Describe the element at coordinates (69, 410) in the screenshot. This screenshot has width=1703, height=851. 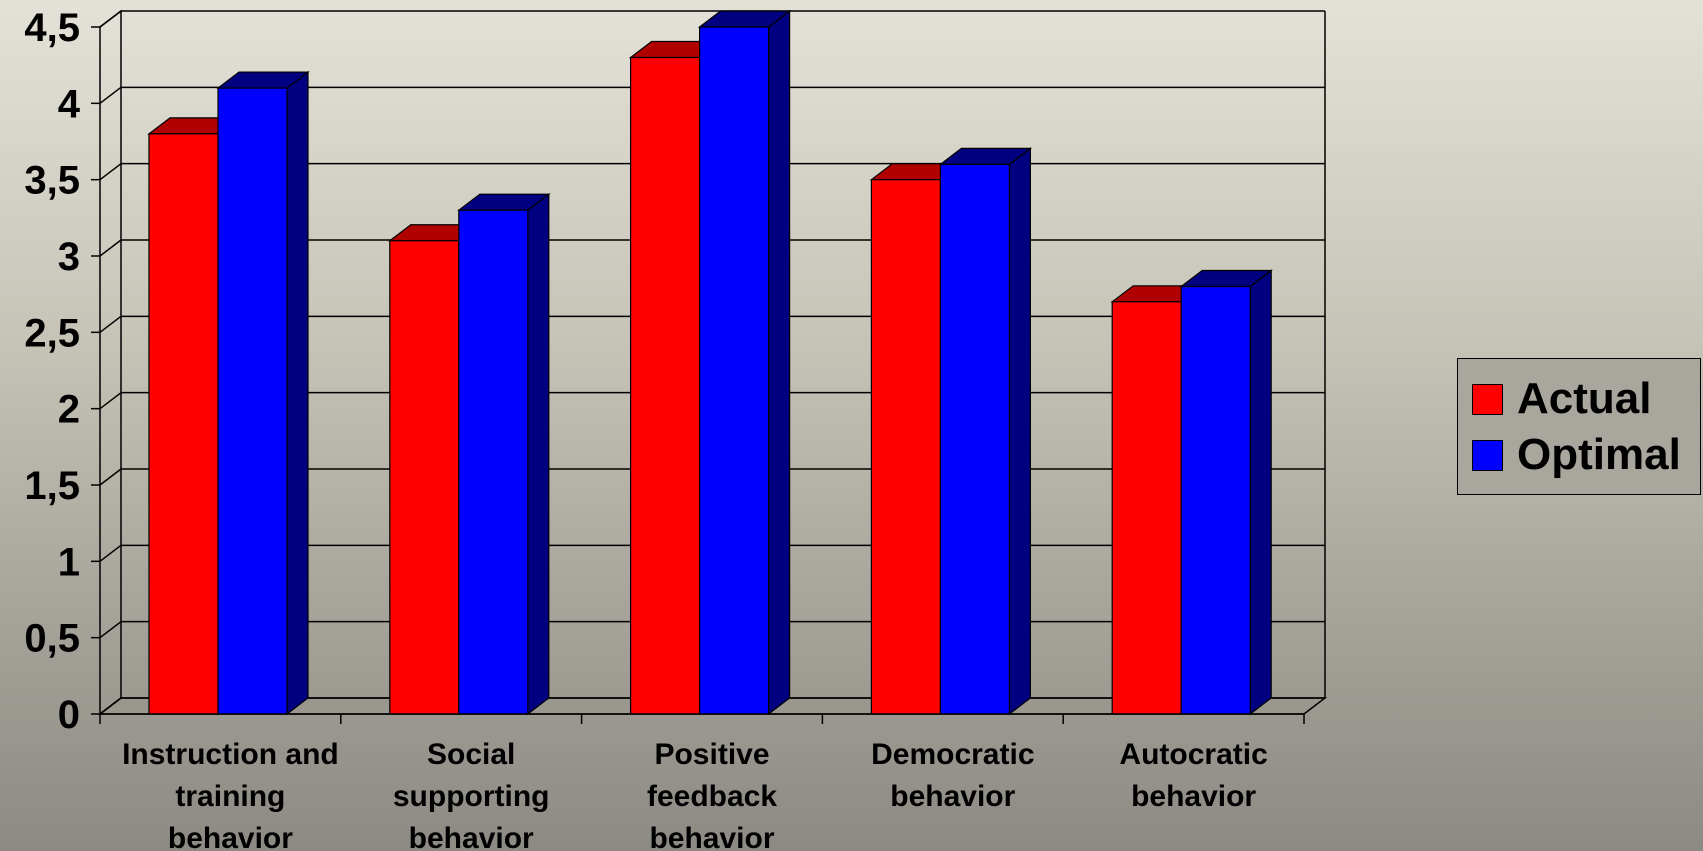
I see `y-tick-label: 2` at that location.